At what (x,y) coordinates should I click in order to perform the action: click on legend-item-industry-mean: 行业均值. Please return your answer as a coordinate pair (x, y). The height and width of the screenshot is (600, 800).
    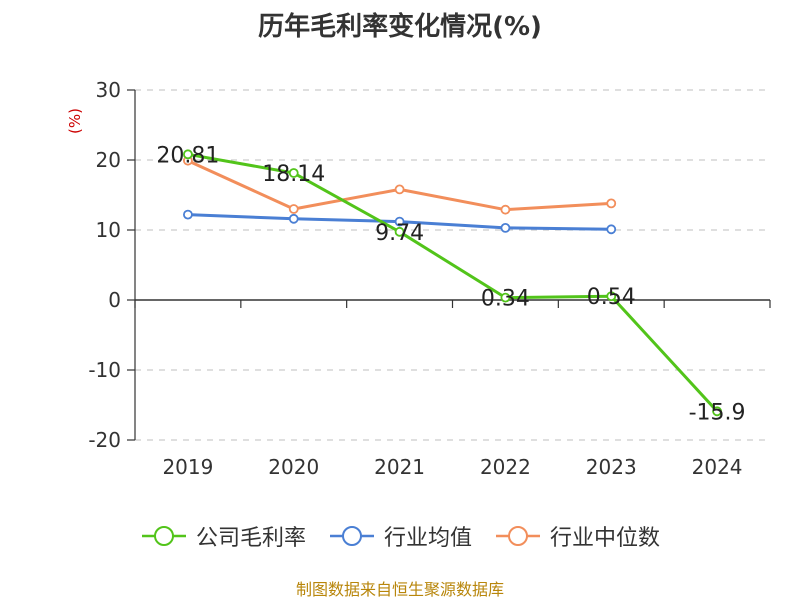
    Looking at the image, I should click on (400, 536).